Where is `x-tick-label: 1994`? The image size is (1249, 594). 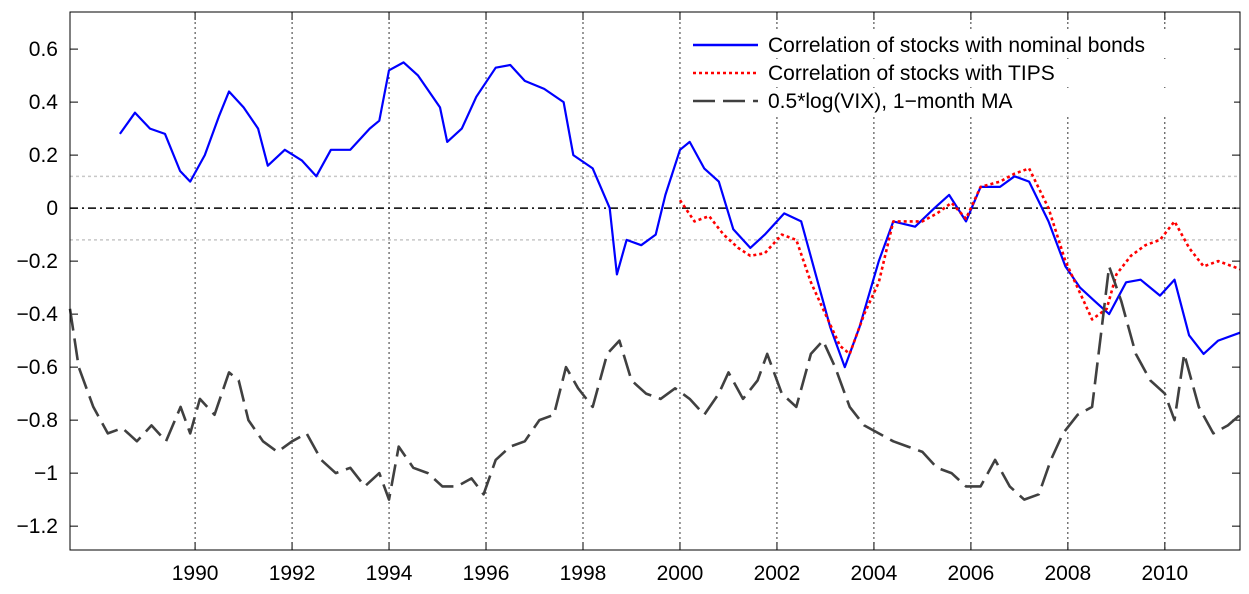
x-tick-label: 1994 is located at coordinates (389, 573).